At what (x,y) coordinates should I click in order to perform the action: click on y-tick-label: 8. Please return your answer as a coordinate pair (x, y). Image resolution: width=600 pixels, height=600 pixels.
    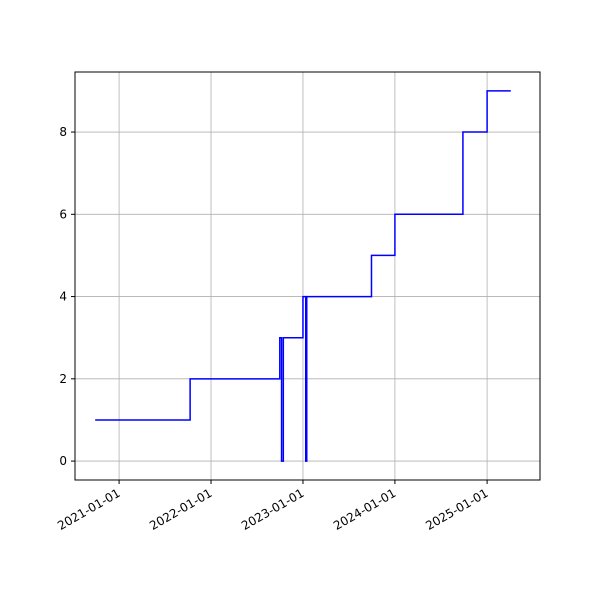
    Looking at the image, I should click on (63, 132).